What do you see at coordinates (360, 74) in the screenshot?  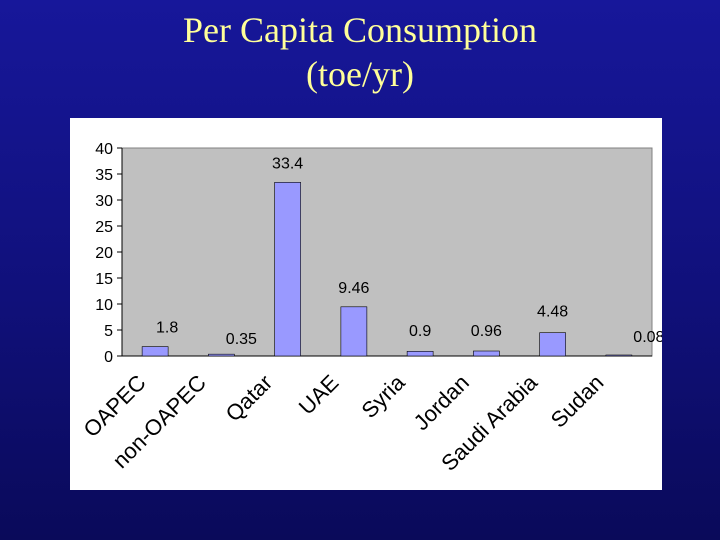 I see `title-line-2: (toe/yr)` at bounding box center [360, 74].